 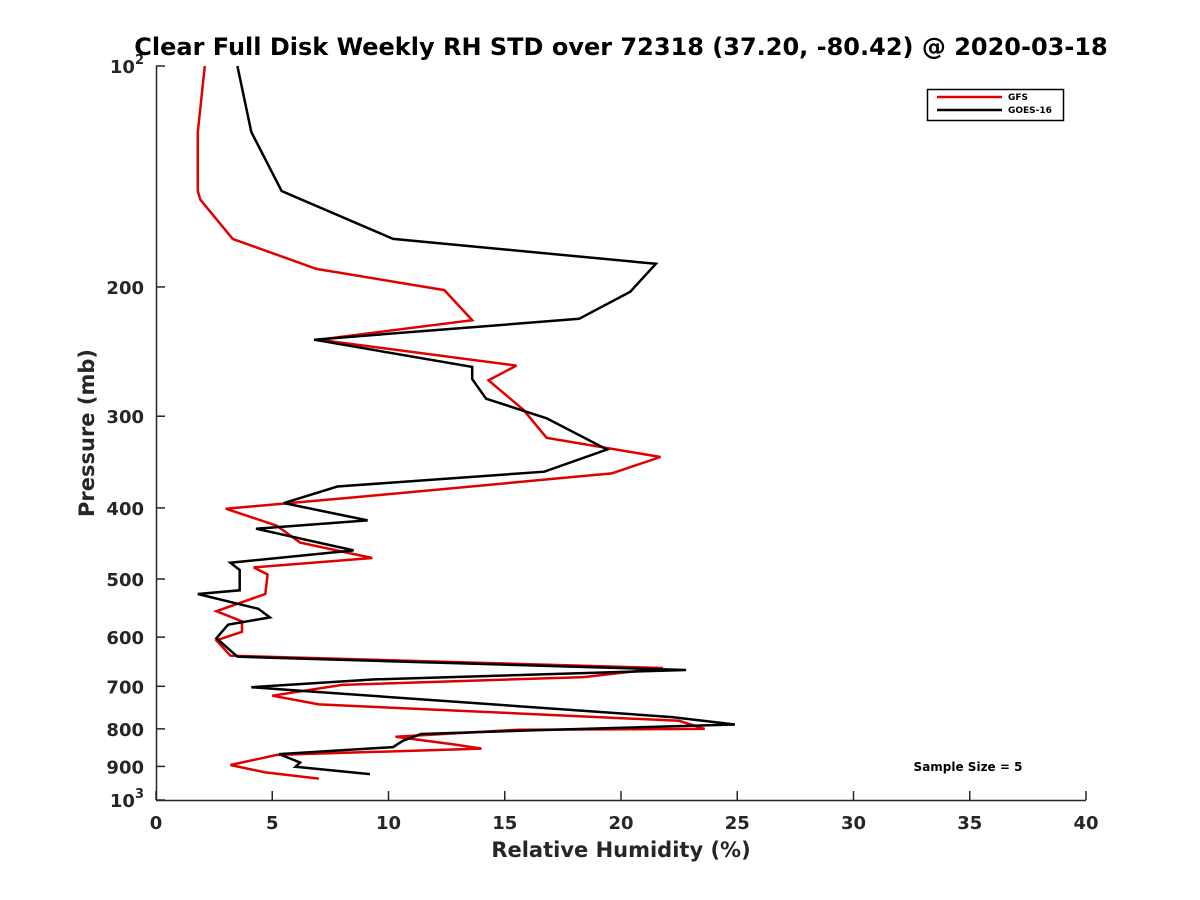 I want to click on y-tick-label: 600, so click(x=125, y=638).